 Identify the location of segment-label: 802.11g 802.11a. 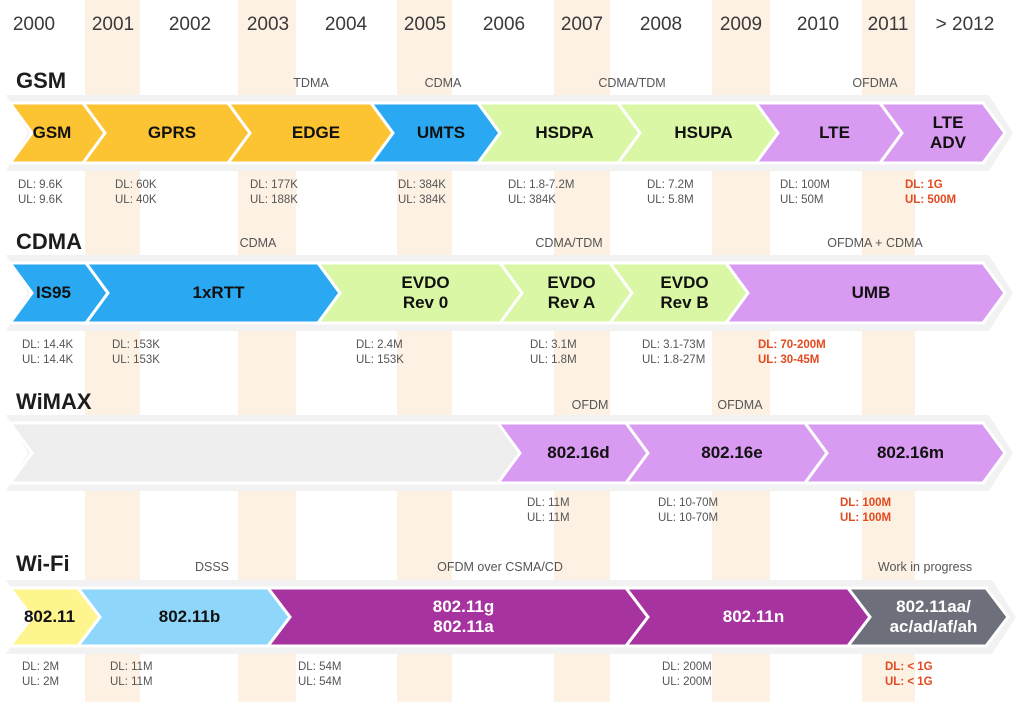
(463, 616).